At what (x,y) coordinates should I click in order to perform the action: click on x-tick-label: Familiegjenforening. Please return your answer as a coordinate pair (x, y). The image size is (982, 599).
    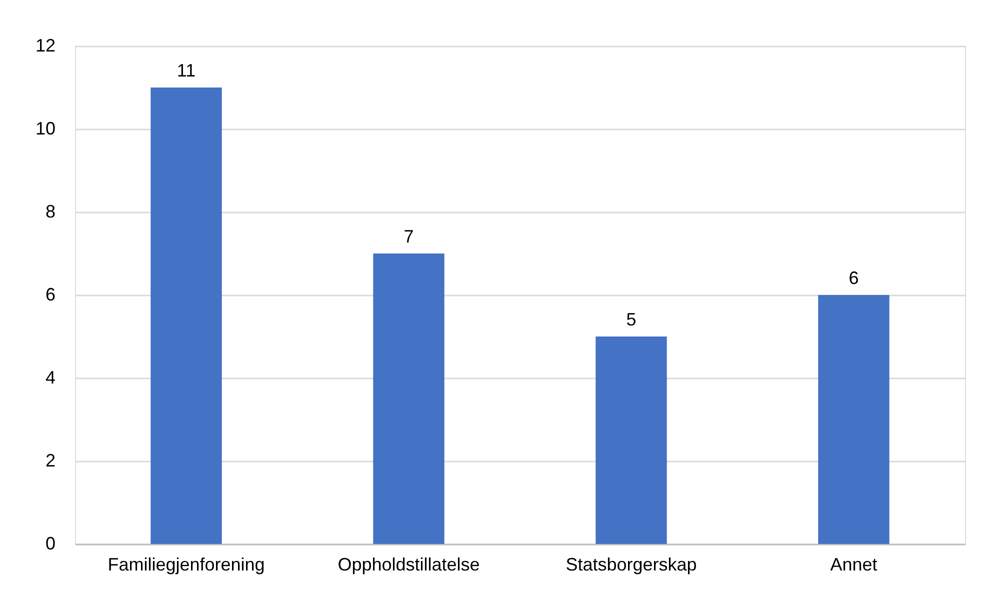
    Looking at the image, I should click on (186, 564).